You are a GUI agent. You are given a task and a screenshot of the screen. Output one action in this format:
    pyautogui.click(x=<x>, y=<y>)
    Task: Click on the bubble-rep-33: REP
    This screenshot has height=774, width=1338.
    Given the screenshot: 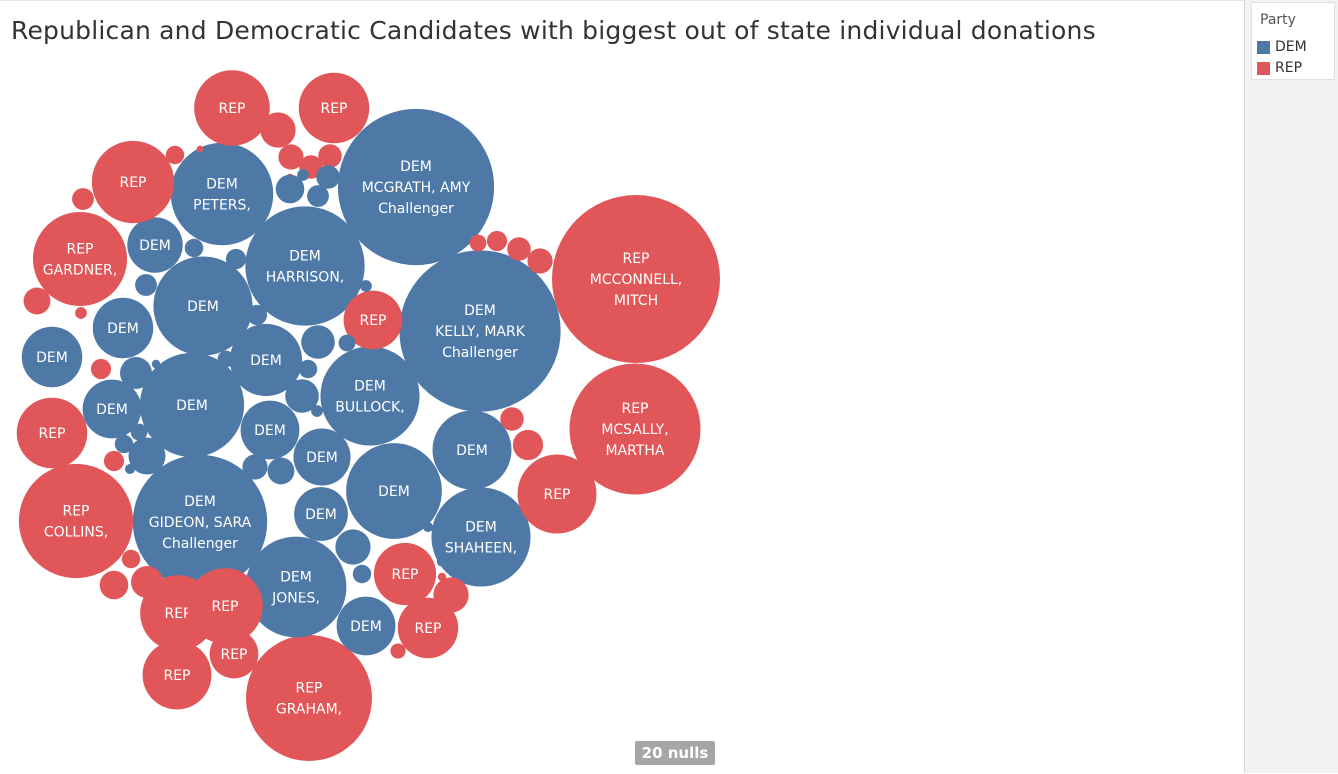 What is the action you would take?
    pyautogui.click(x=177, y=675)
    